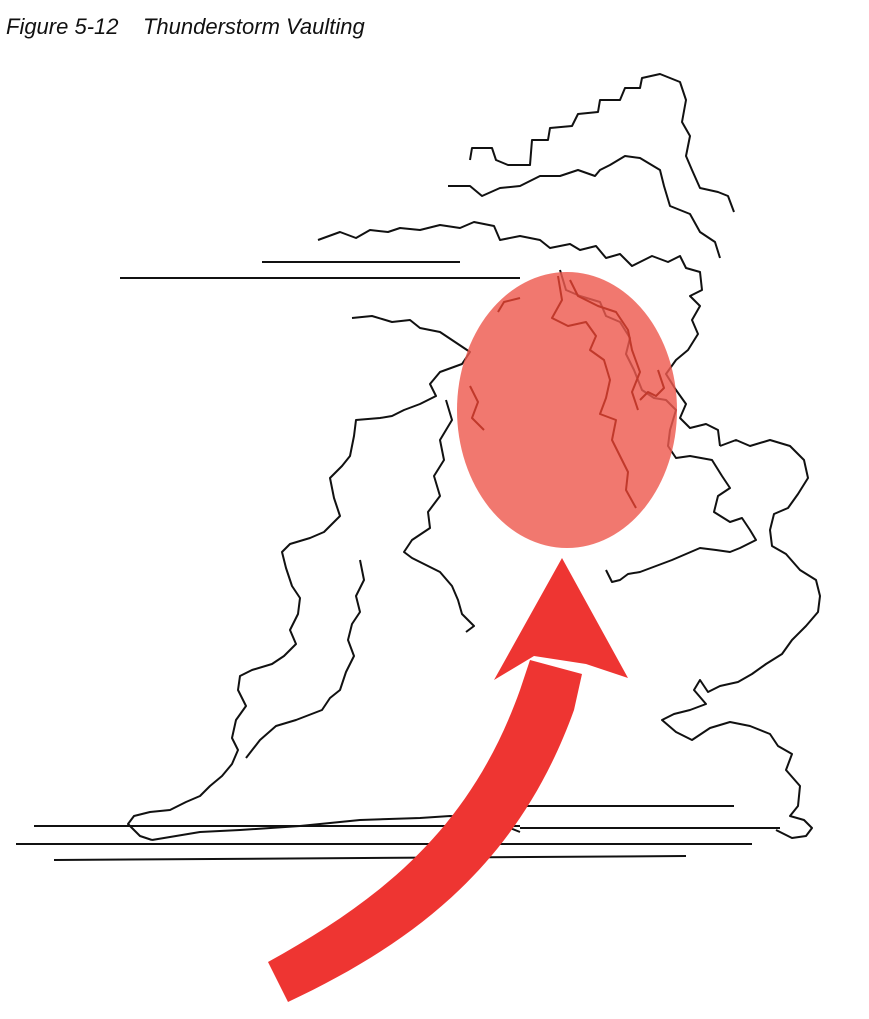 The width and height of the screenshot is (869, 1019). What do you see at coordinates (425, 831) in the screenshot?
I see `arrow-shaft` at bounding box center [425, 831].